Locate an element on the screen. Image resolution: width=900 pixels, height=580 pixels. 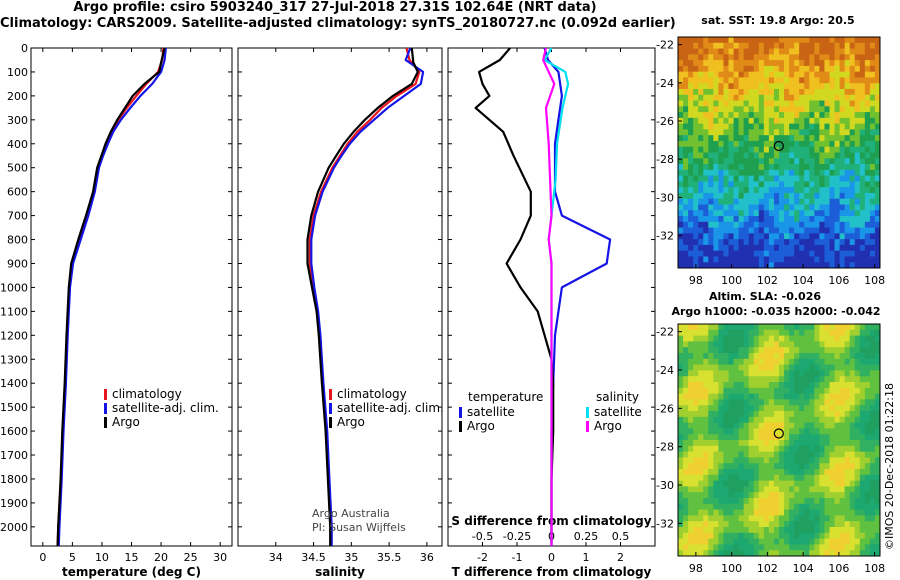
x-tick-label-temperature: 5 is located at coordinates (72, 557).